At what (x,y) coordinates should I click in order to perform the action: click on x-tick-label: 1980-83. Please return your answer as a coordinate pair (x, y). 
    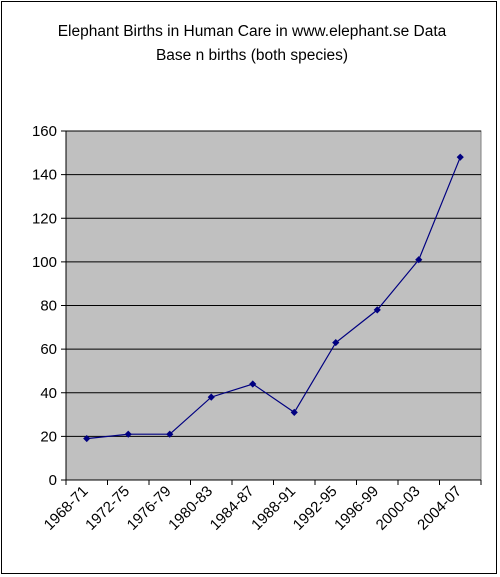
    Looking at the image, I should click on (190, 508).